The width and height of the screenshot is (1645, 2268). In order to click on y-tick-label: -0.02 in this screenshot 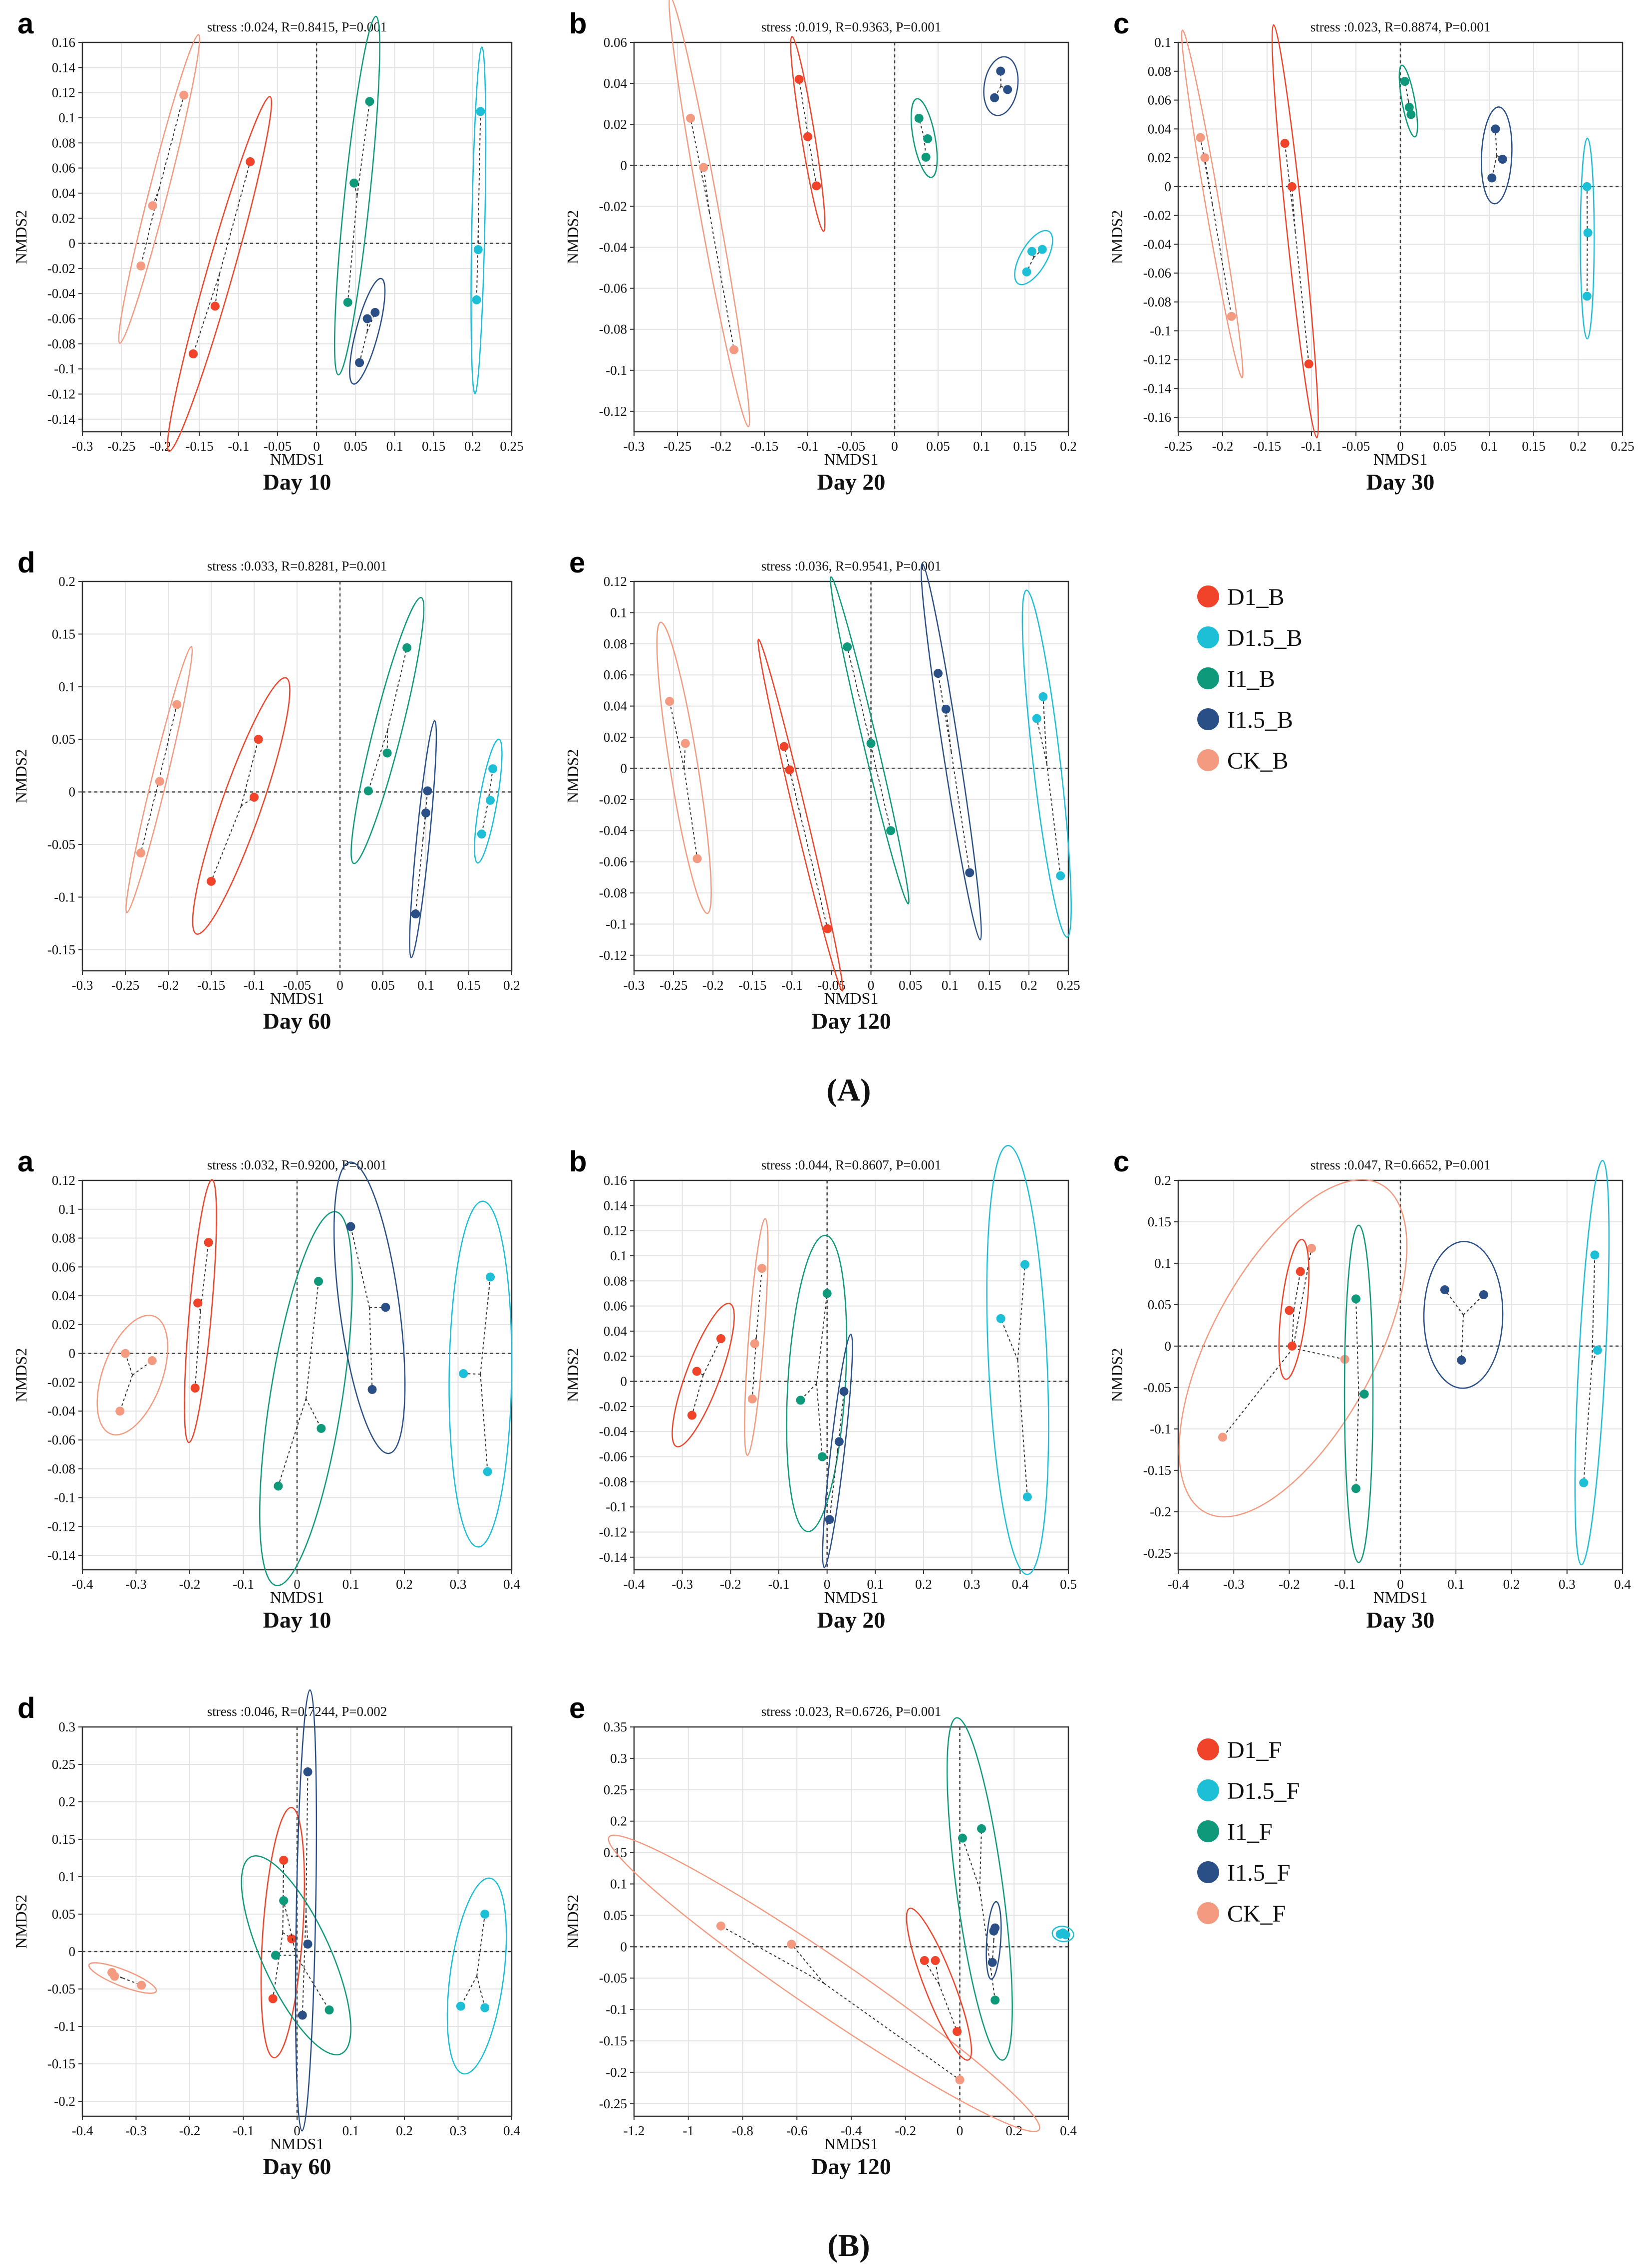, I will do `click(61, 268)`.